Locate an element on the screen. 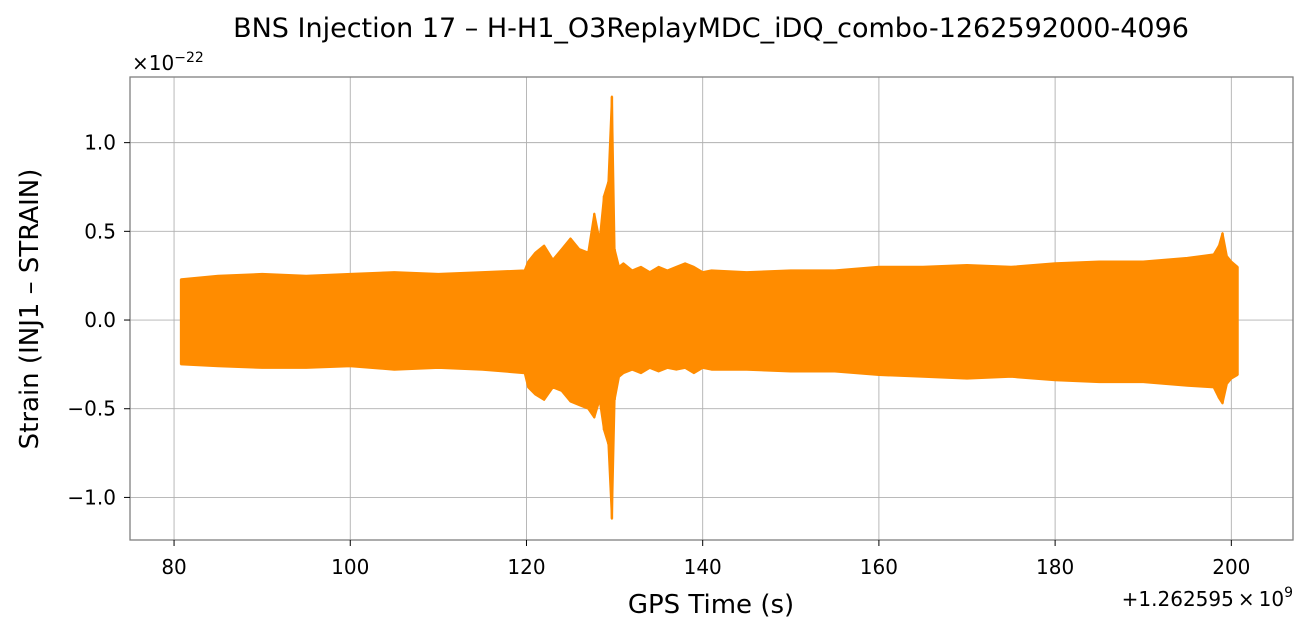  x-axis-ticks: 80 100 120 140 160 180 200 is located at coordinates (705, 559).